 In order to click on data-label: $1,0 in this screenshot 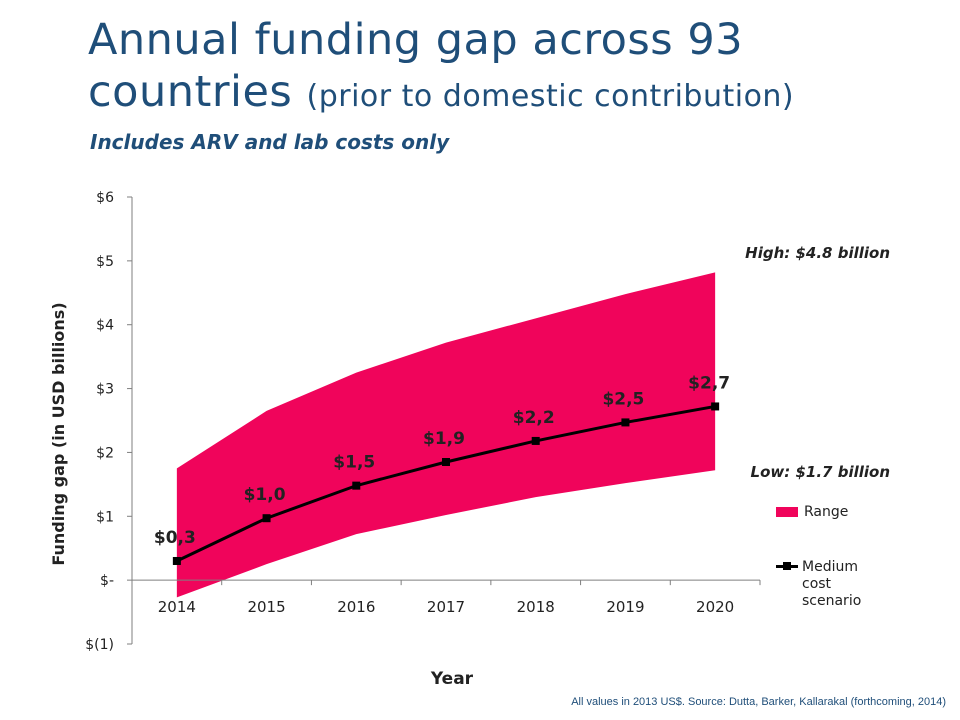, I will do `click(265, 495)`.